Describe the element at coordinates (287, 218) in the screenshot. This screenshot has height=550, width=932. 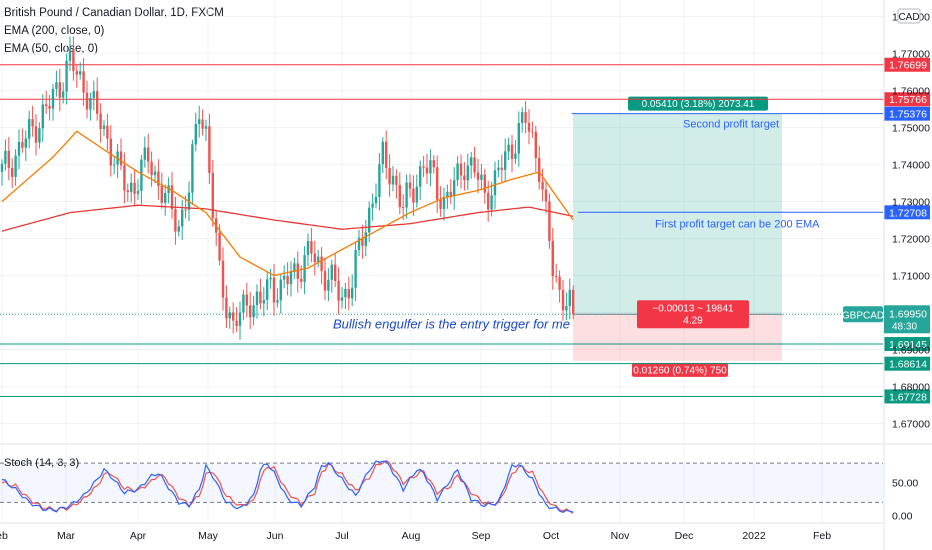
I see `ema200-line` at that location.